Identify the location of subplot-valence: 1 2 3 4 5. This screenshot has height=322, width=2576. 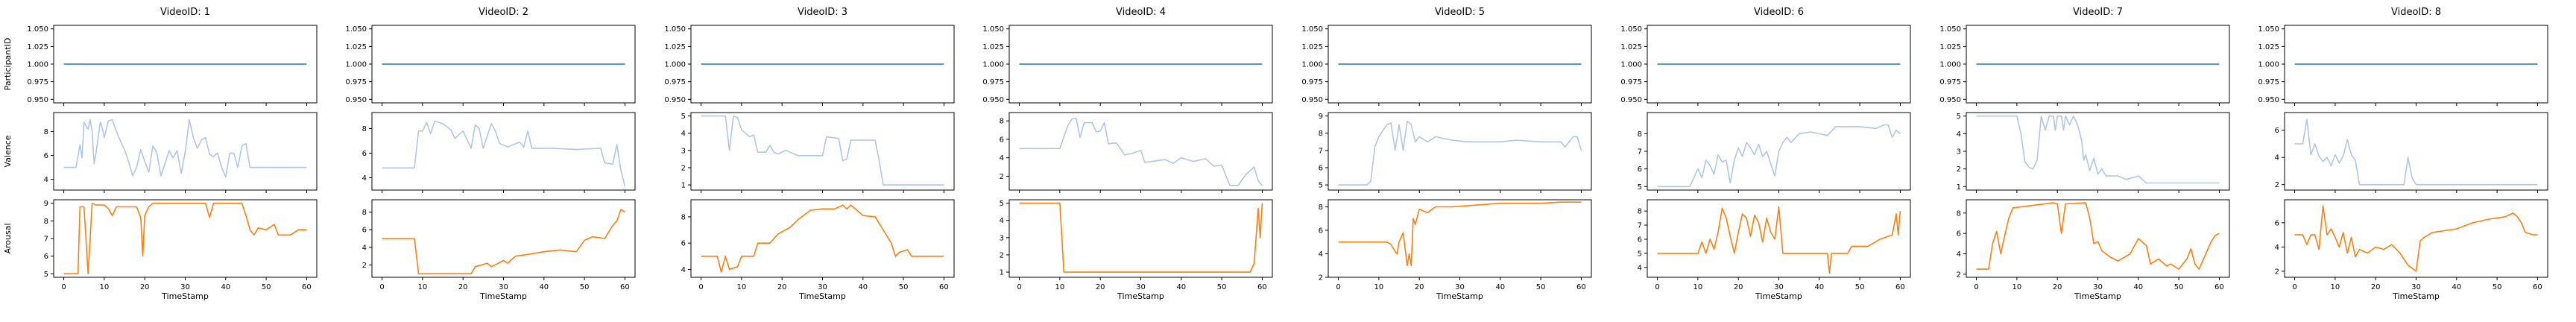
(818, 152).